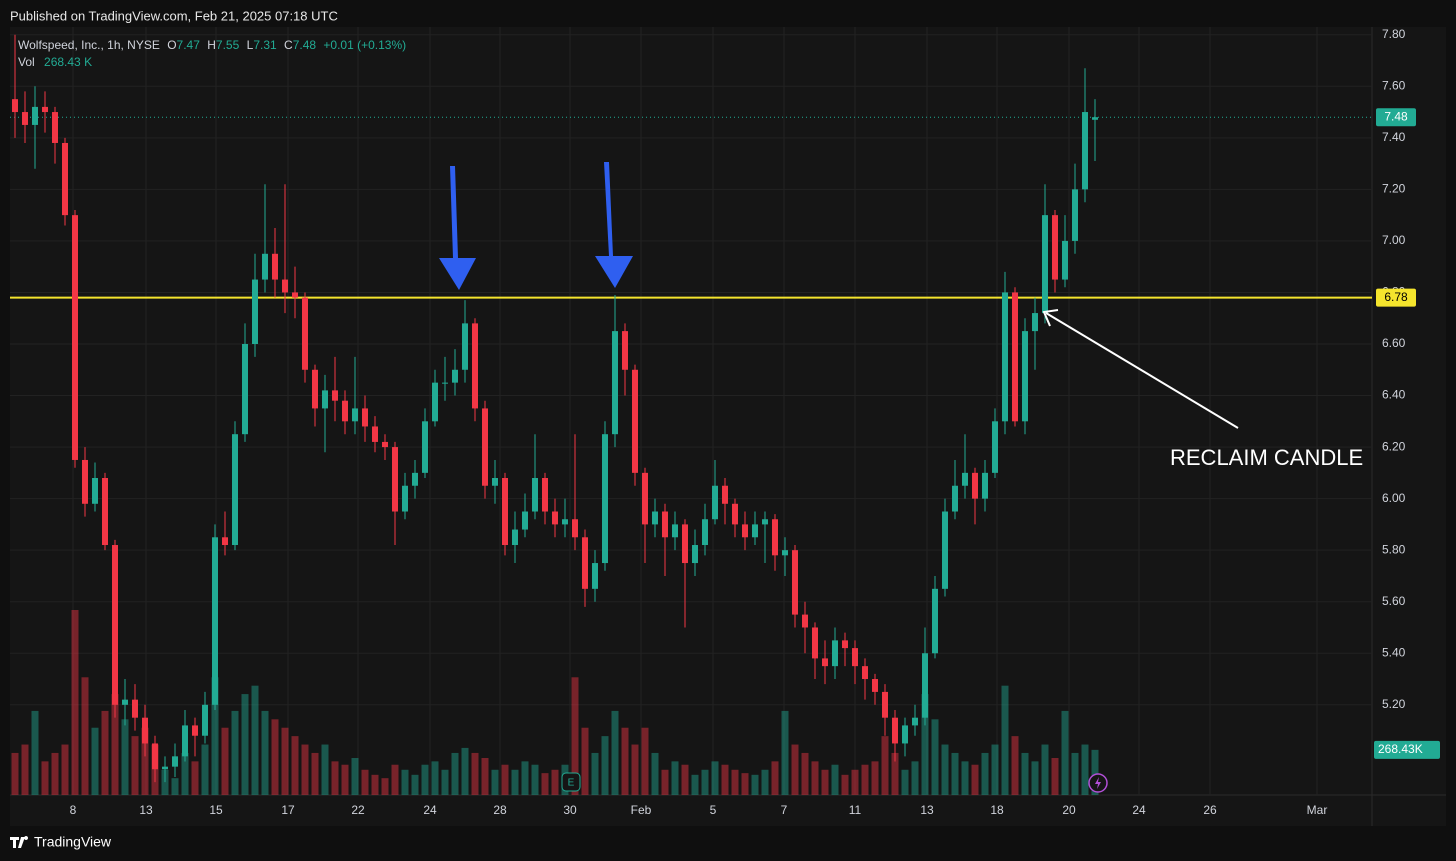  I want to click on volume-legend: Vol 268.43 K, so click(55, 62).